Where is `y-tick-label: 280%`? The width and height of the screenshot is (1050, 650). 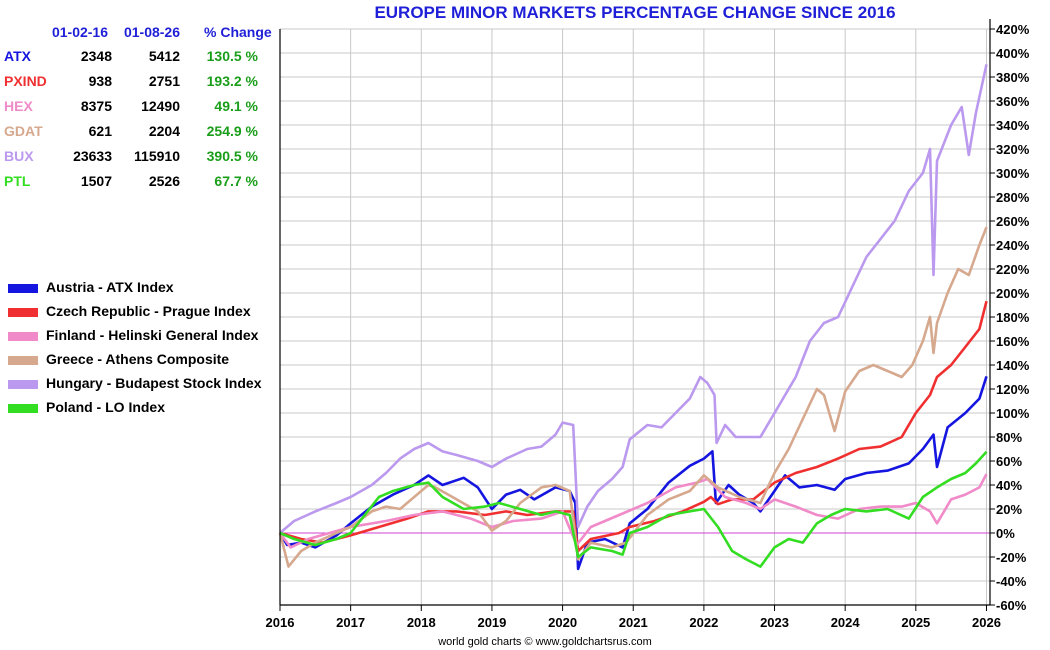 y-tick-label: 280% is located at coordinates (1013, 197).